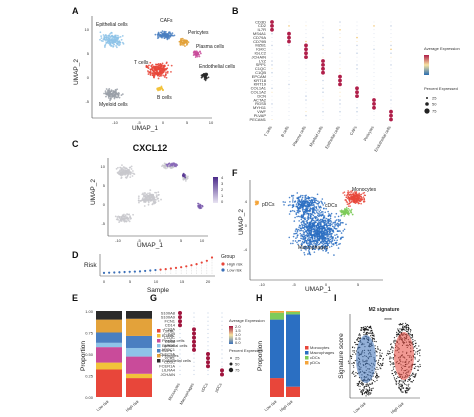 The height and width of the screenshot is (417, 474). I want to click on panel-g-gene-label: FCN1, so click(170, 321).